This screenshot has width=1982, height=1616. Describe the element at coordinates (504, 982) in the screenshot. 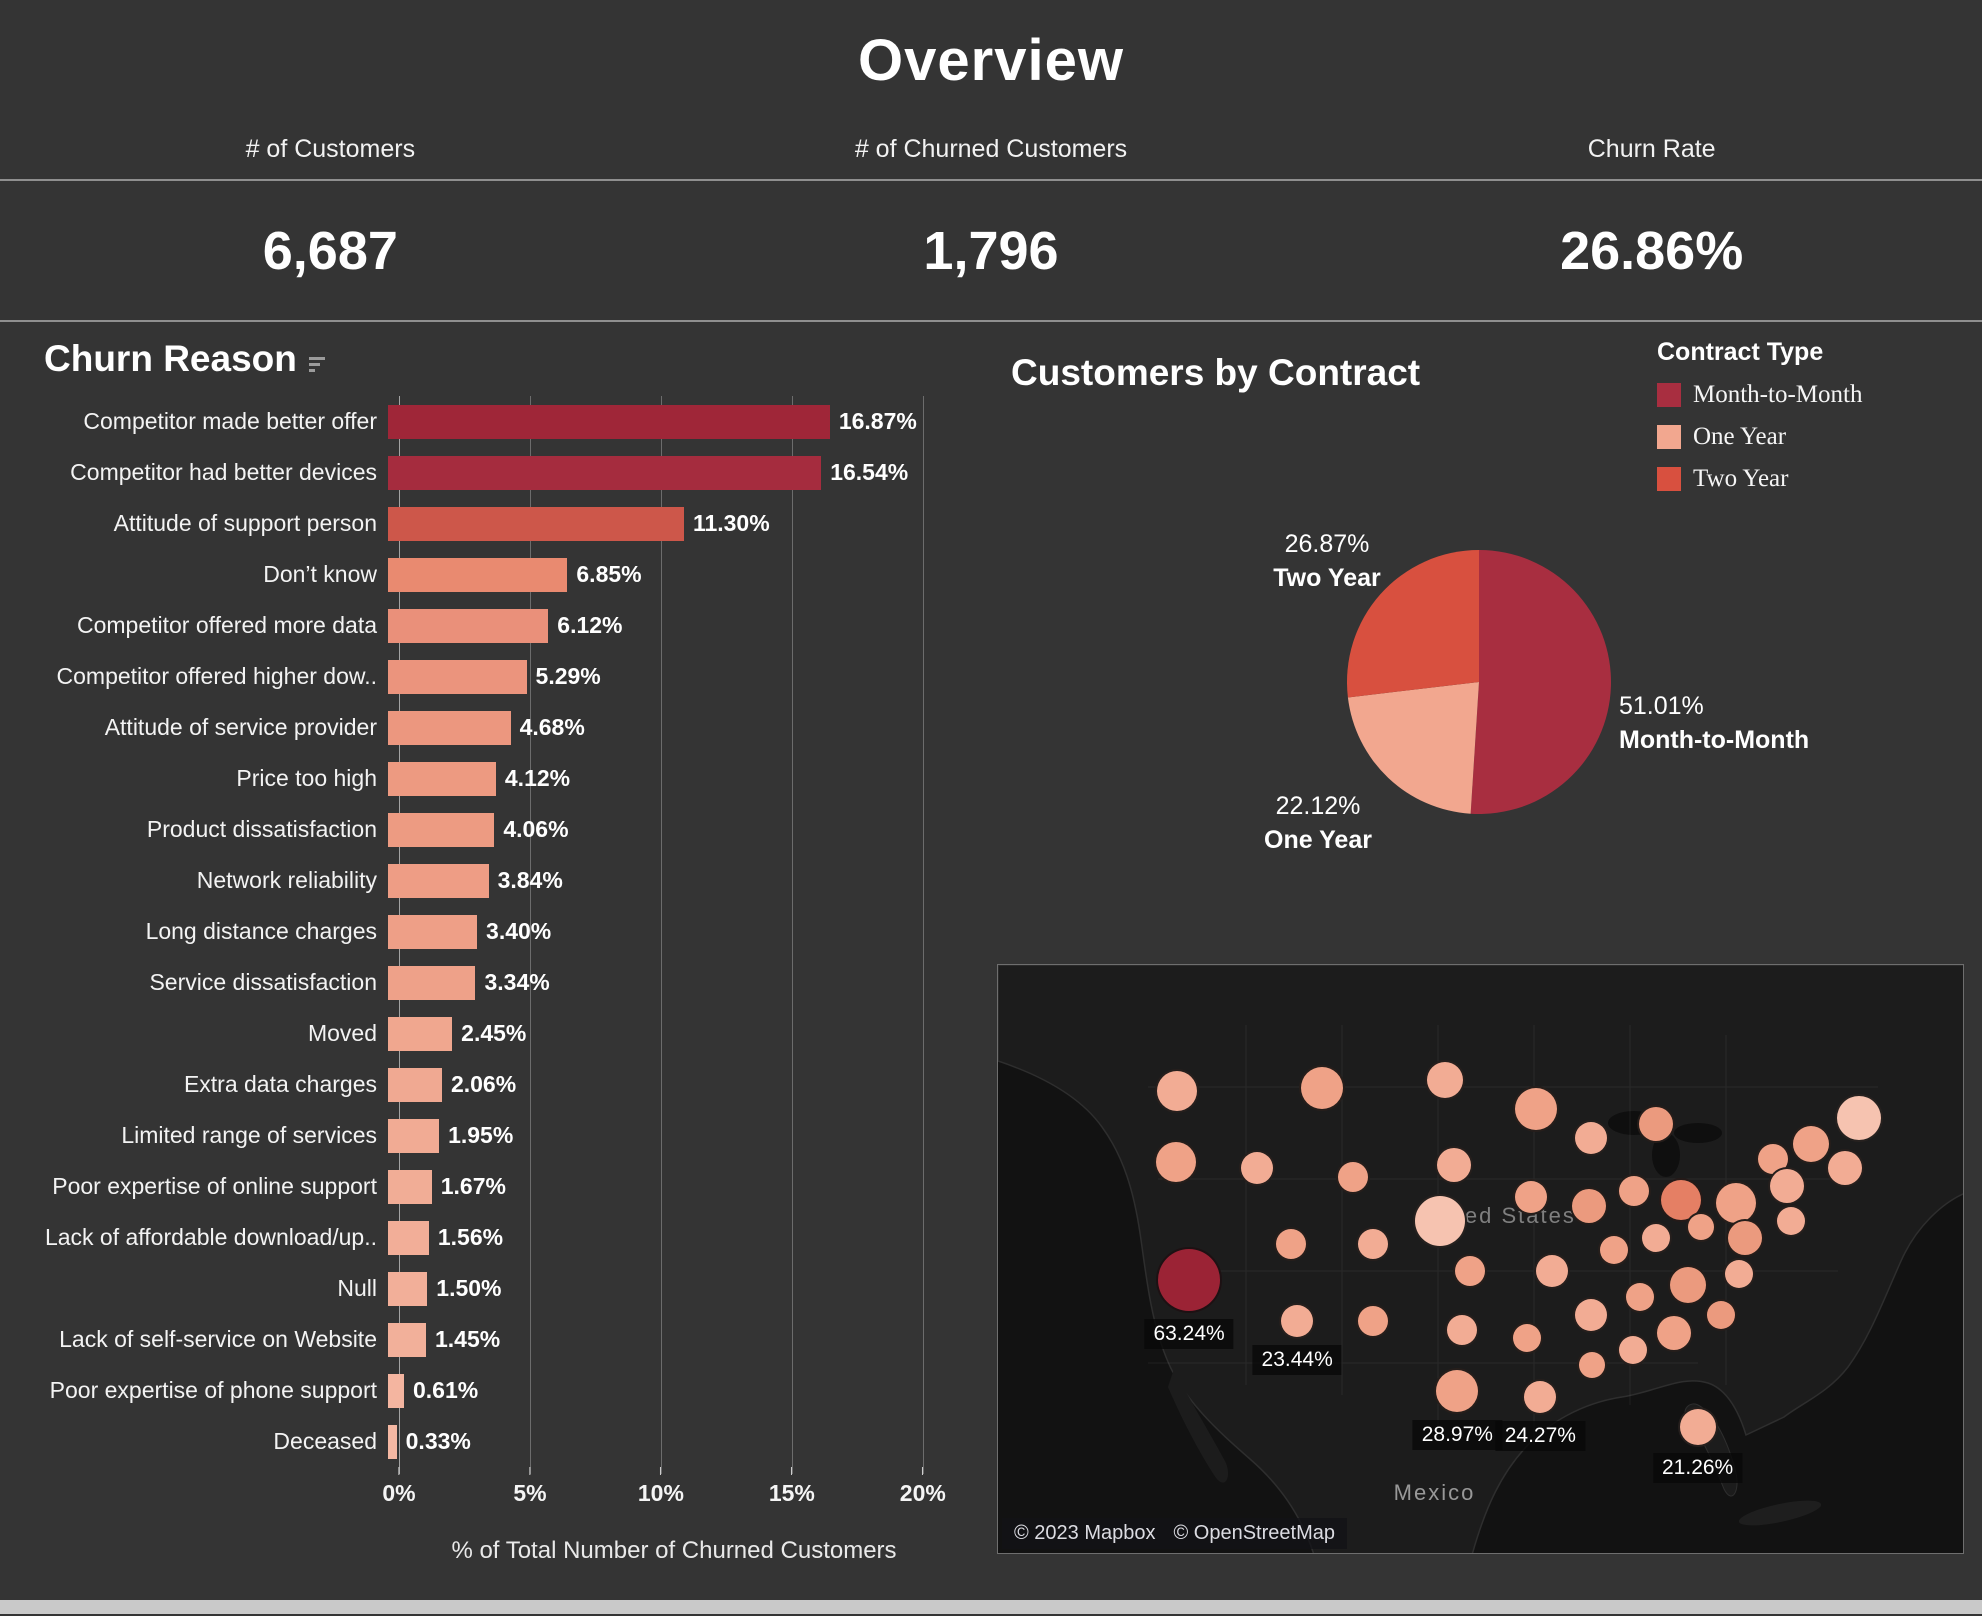

I see `bar-row: Service dissatisfaction 3.34%` at that location.